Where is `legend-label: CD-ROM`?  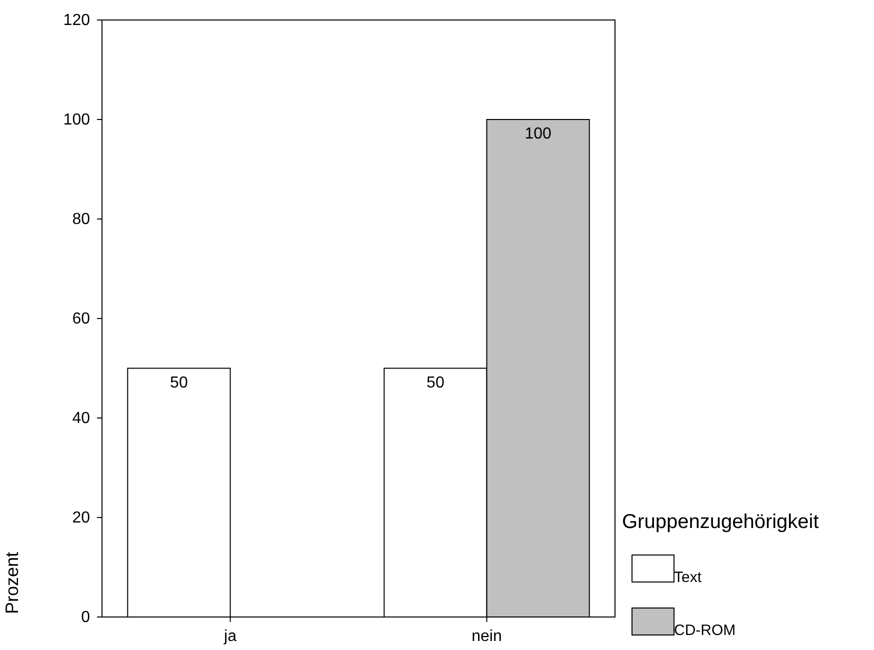
legend-label: CD-ROM is located at coordinates (705, 630).